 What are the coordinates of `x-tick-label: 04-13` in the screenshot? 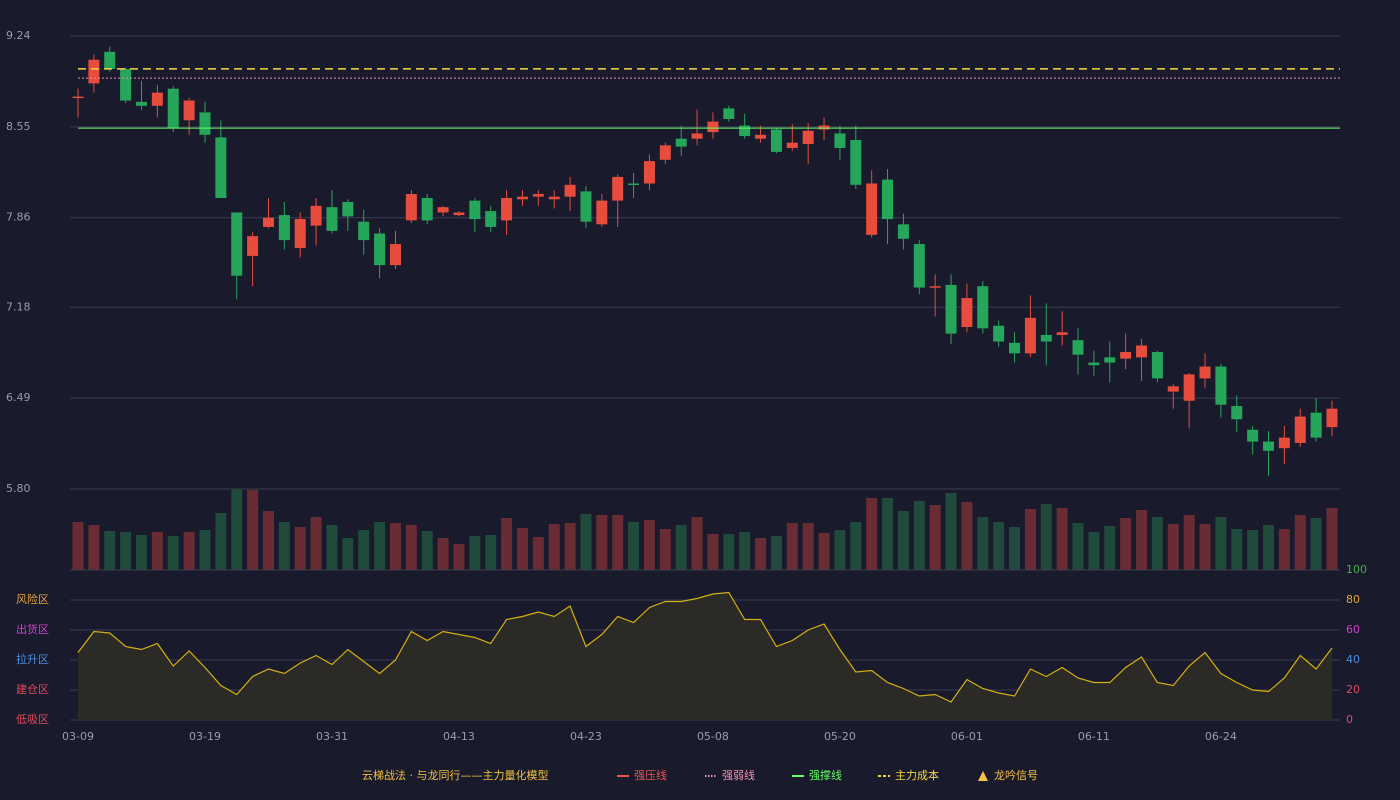 It's located at (459, 736).